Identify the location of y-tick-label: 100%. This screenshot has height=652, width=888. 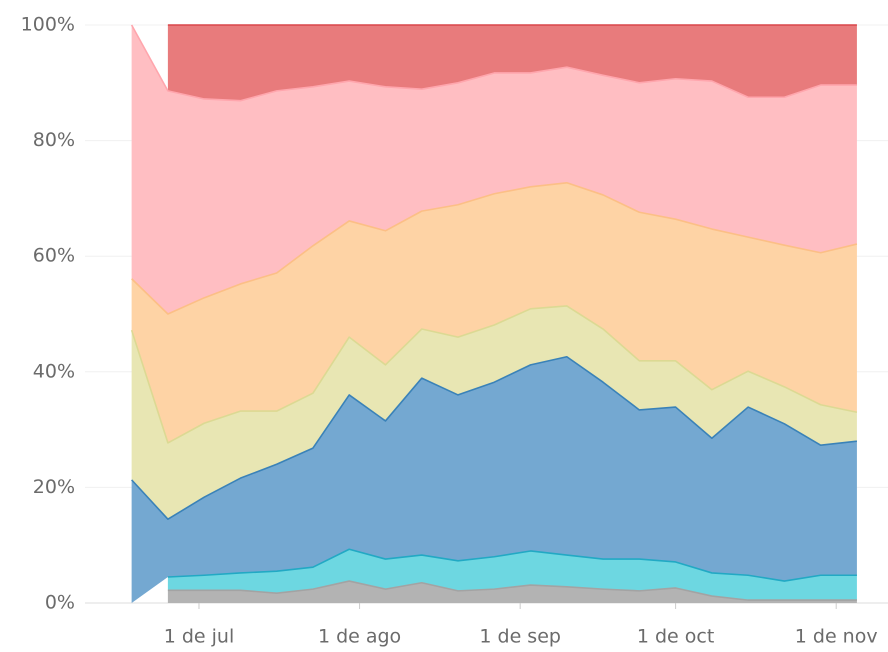
(48, 25).